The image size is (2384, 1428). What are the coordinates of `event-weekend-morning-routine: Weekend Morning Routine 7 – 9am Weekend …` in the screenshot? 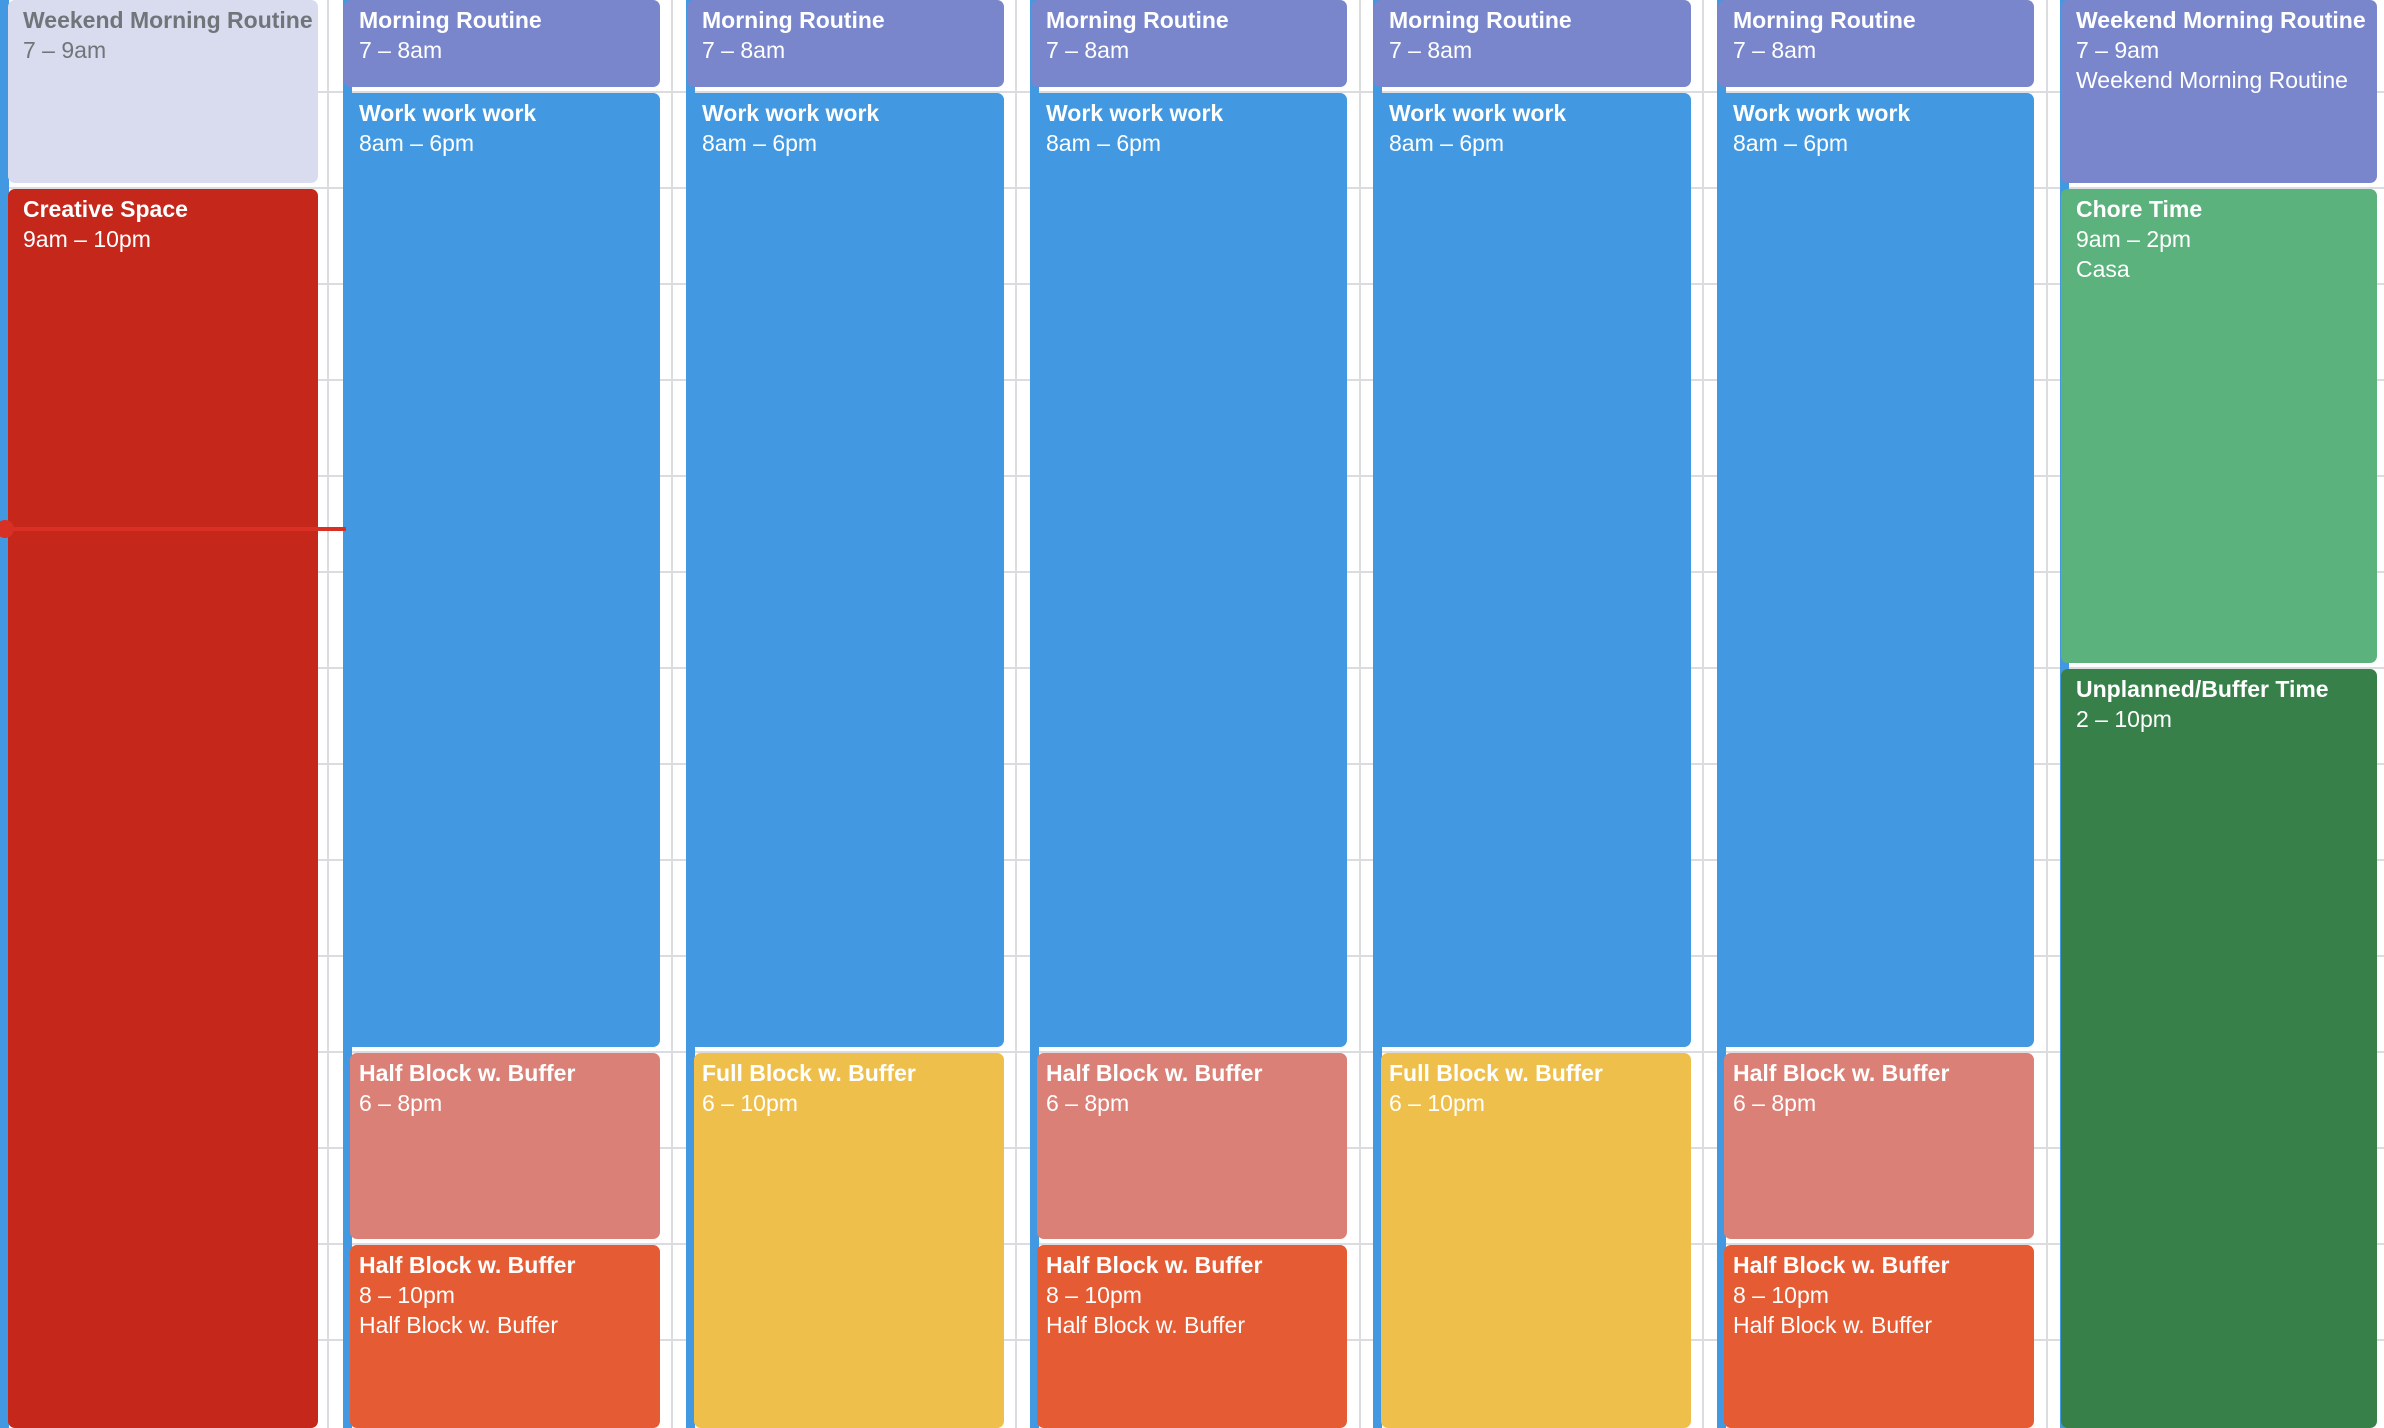 It's located at (2219, 91).